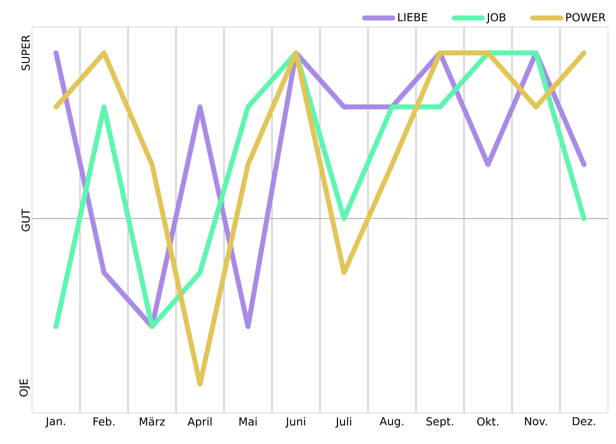 The width and height of the screenshot is (616, 444). What do you see at coordinates (248, 421) in the screenshot?
I see `x-tick-label: Mai` at bounding box center [248, 421].